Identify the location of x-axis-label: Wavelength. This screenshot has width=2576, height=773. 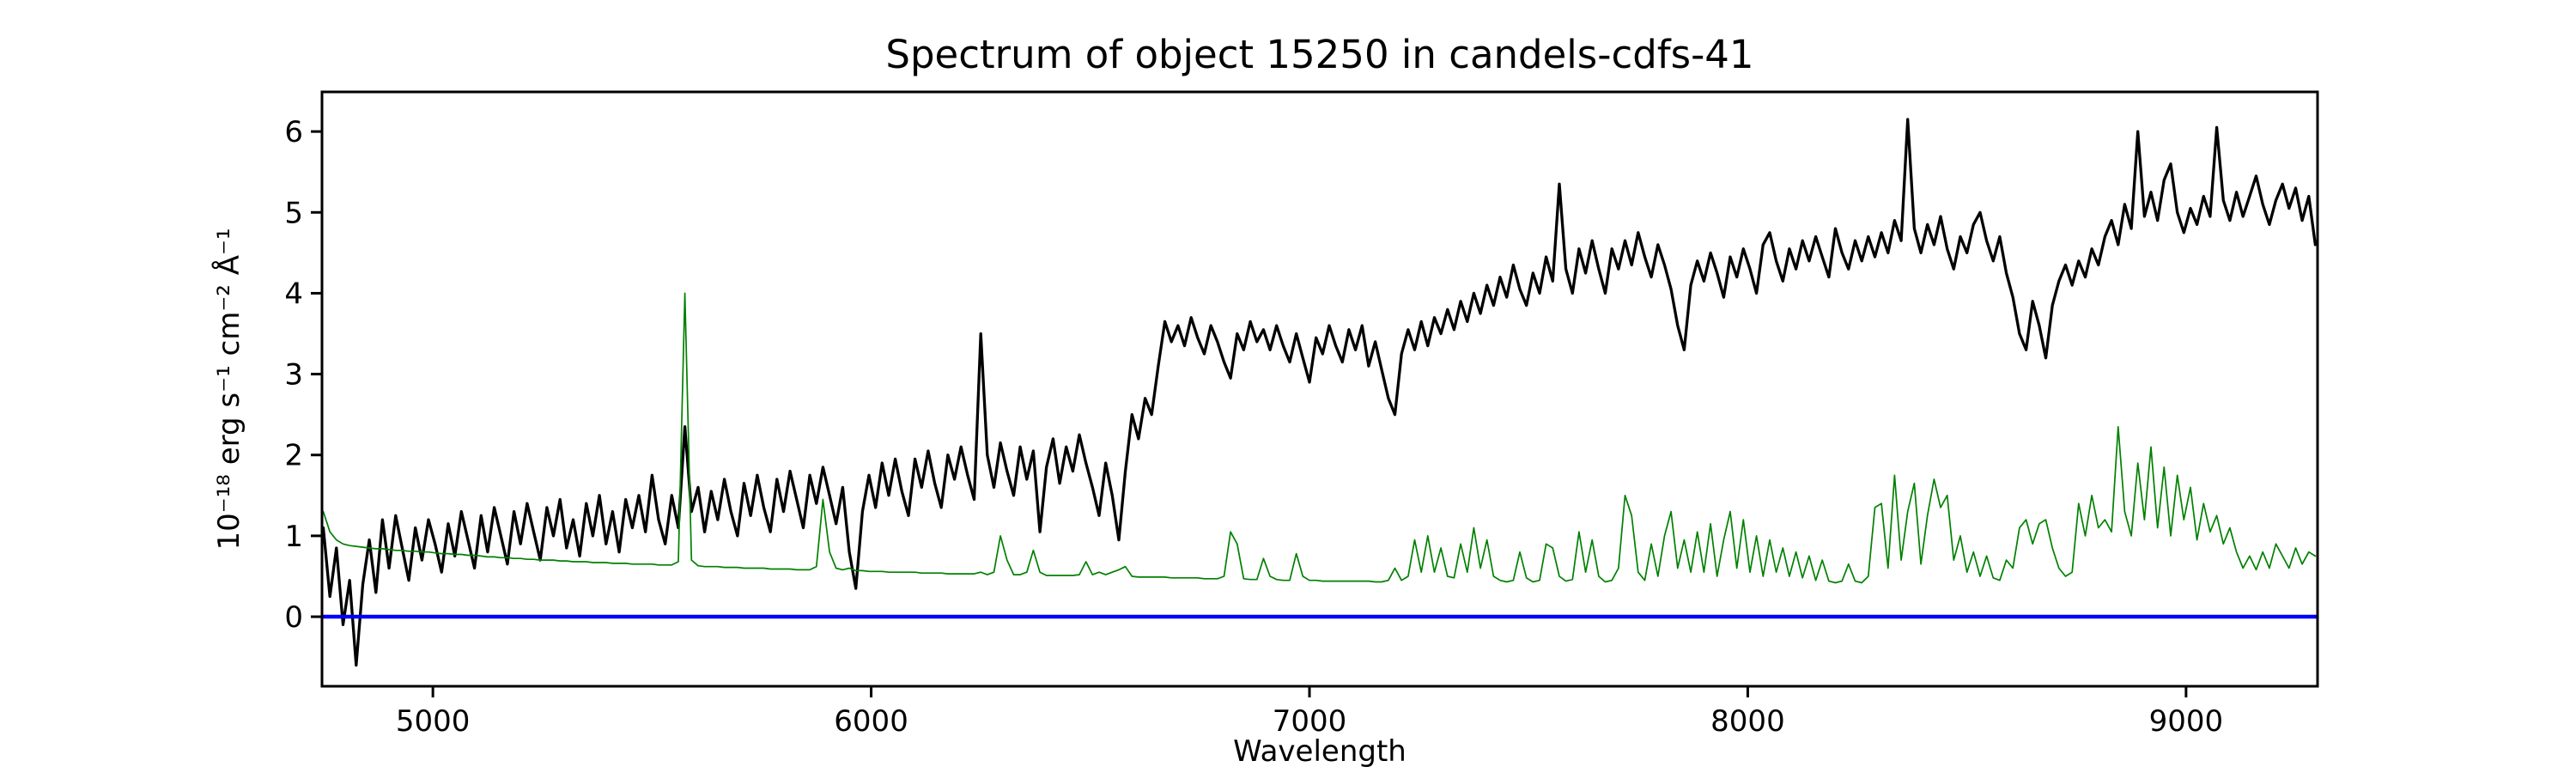
(1319, 751).